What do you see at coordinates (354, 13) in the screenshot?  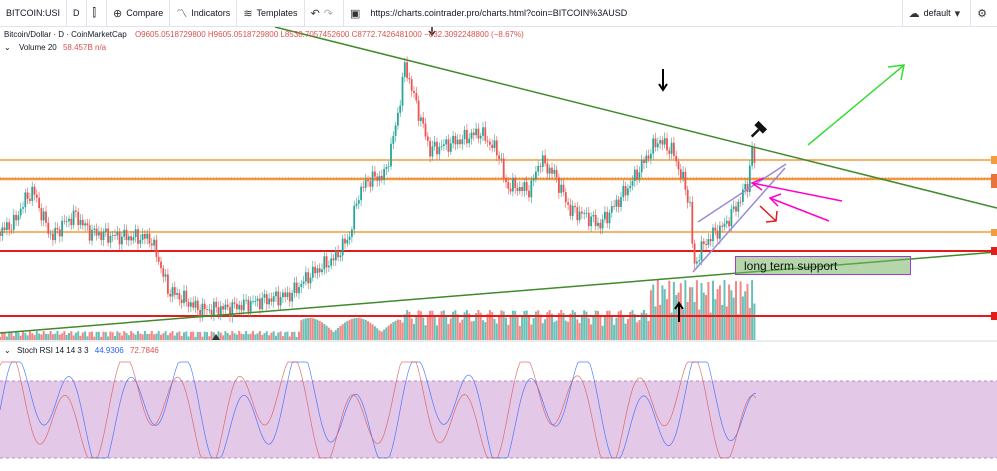 I see `snapshot-button: ▣` at bounding box center [354, 13].